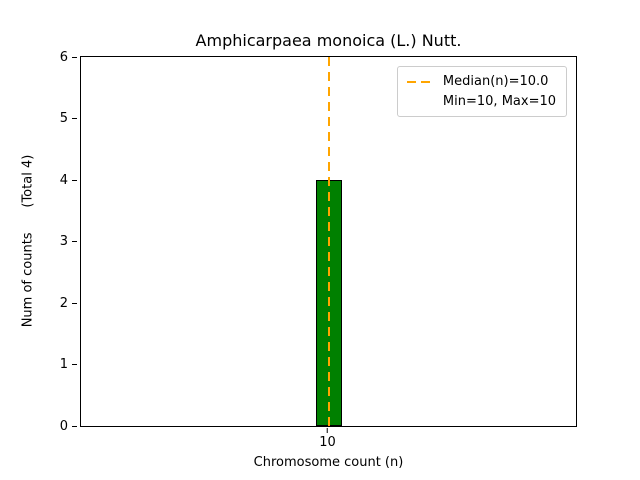 This screenshot has height=480, width=640. I want to click on median-line-legend-swatch, so click(420, 81).